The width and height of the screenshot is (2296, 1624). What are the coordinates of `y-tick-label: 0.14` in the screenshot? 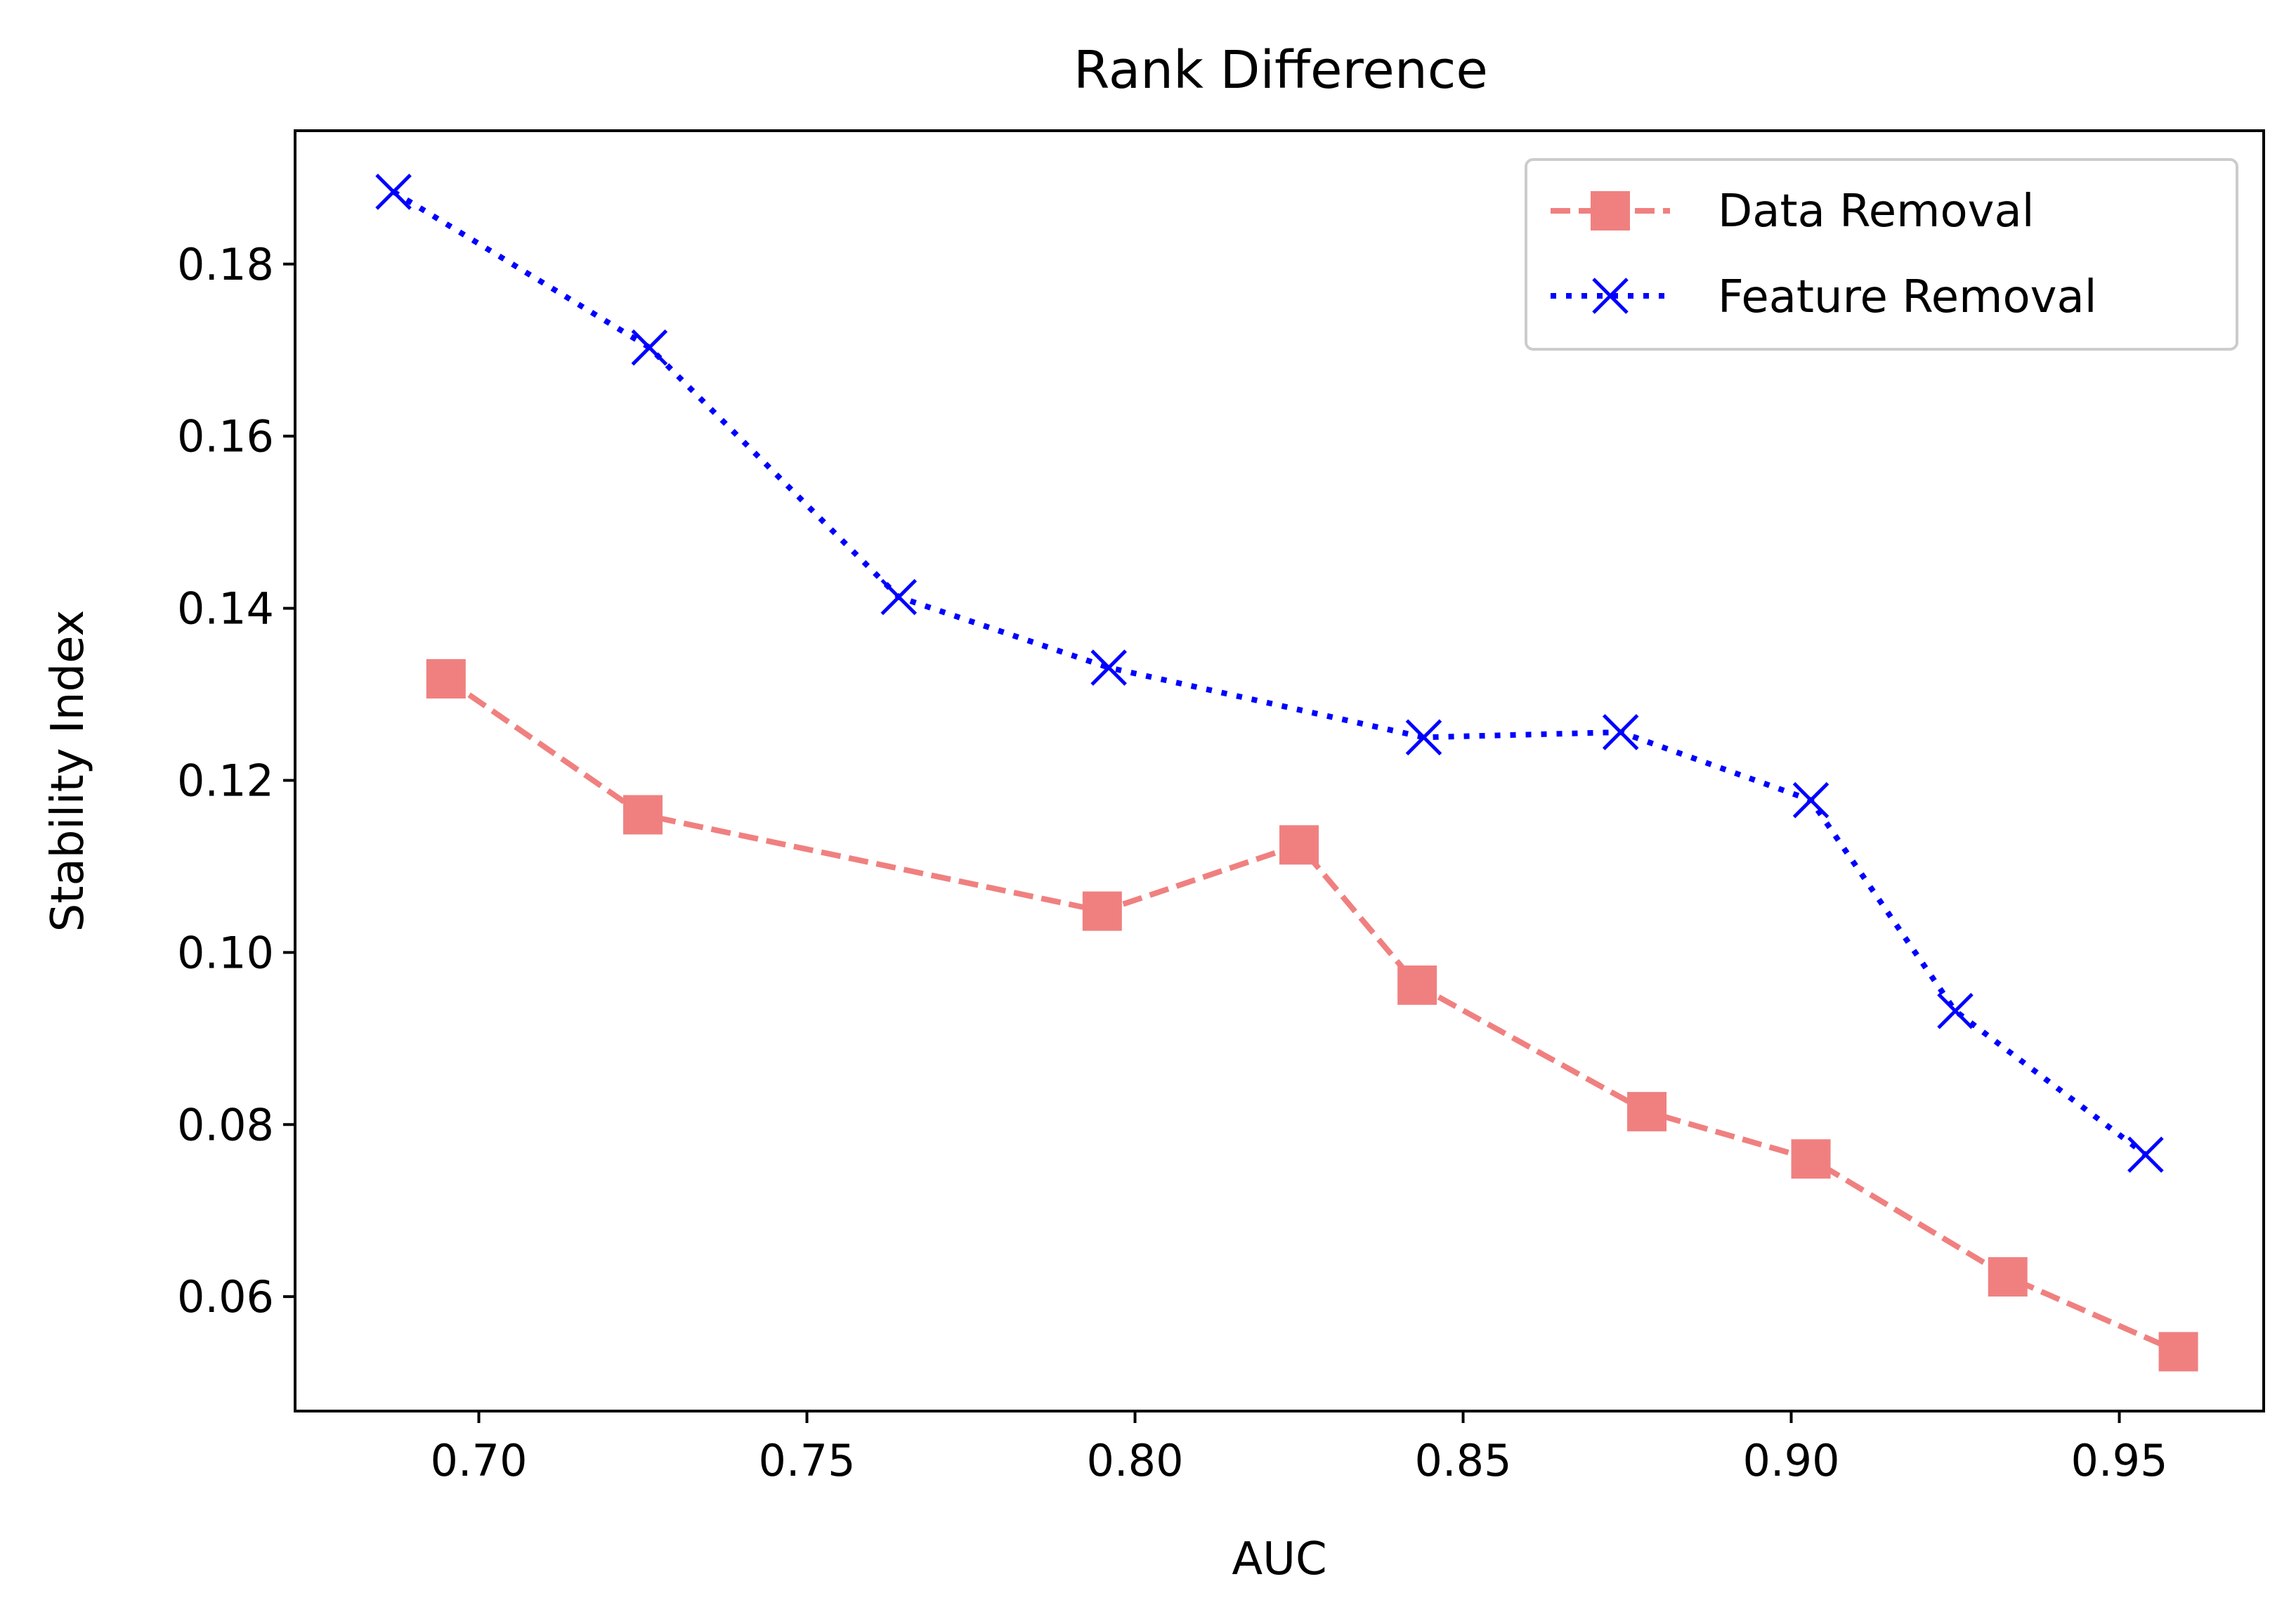 It's located at (226, 609).